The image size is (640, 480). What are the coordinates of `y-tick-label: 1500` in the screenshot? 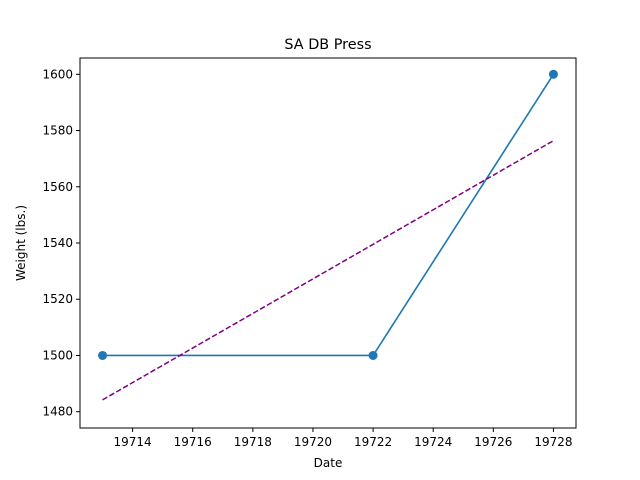 It's located at (57, 355).